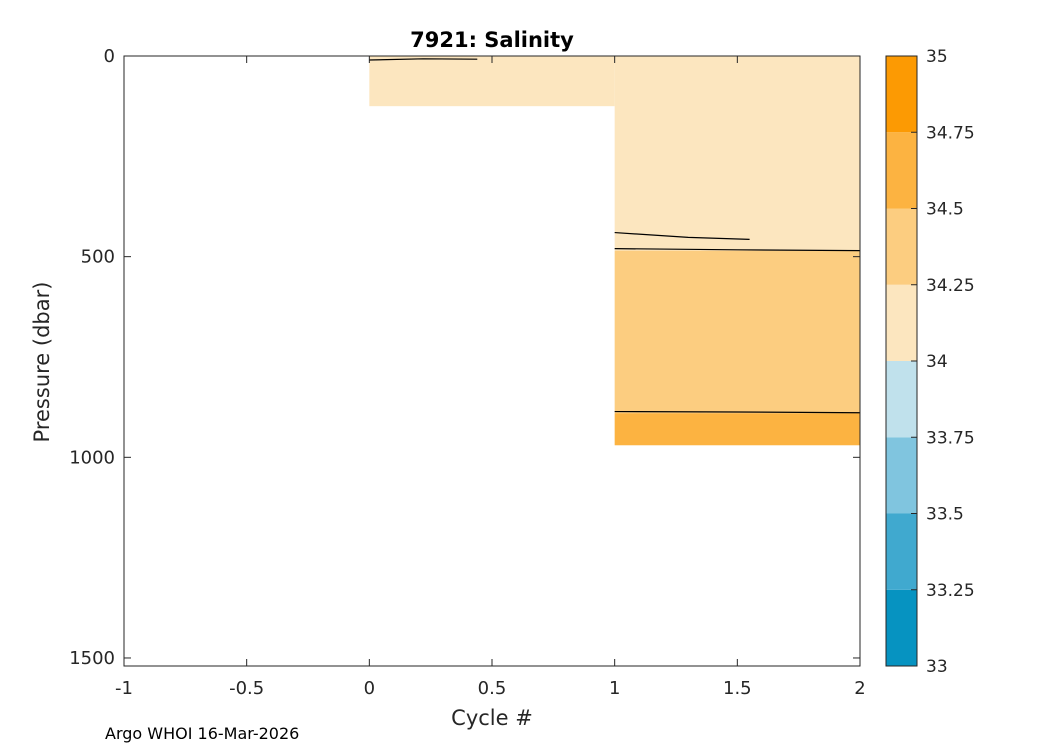 The image size is (1050, 750). What do you see at coordinates (950, 286) in the screenshot?
I see `colorbar-label: 34.25` at bounding box center [950, 286].